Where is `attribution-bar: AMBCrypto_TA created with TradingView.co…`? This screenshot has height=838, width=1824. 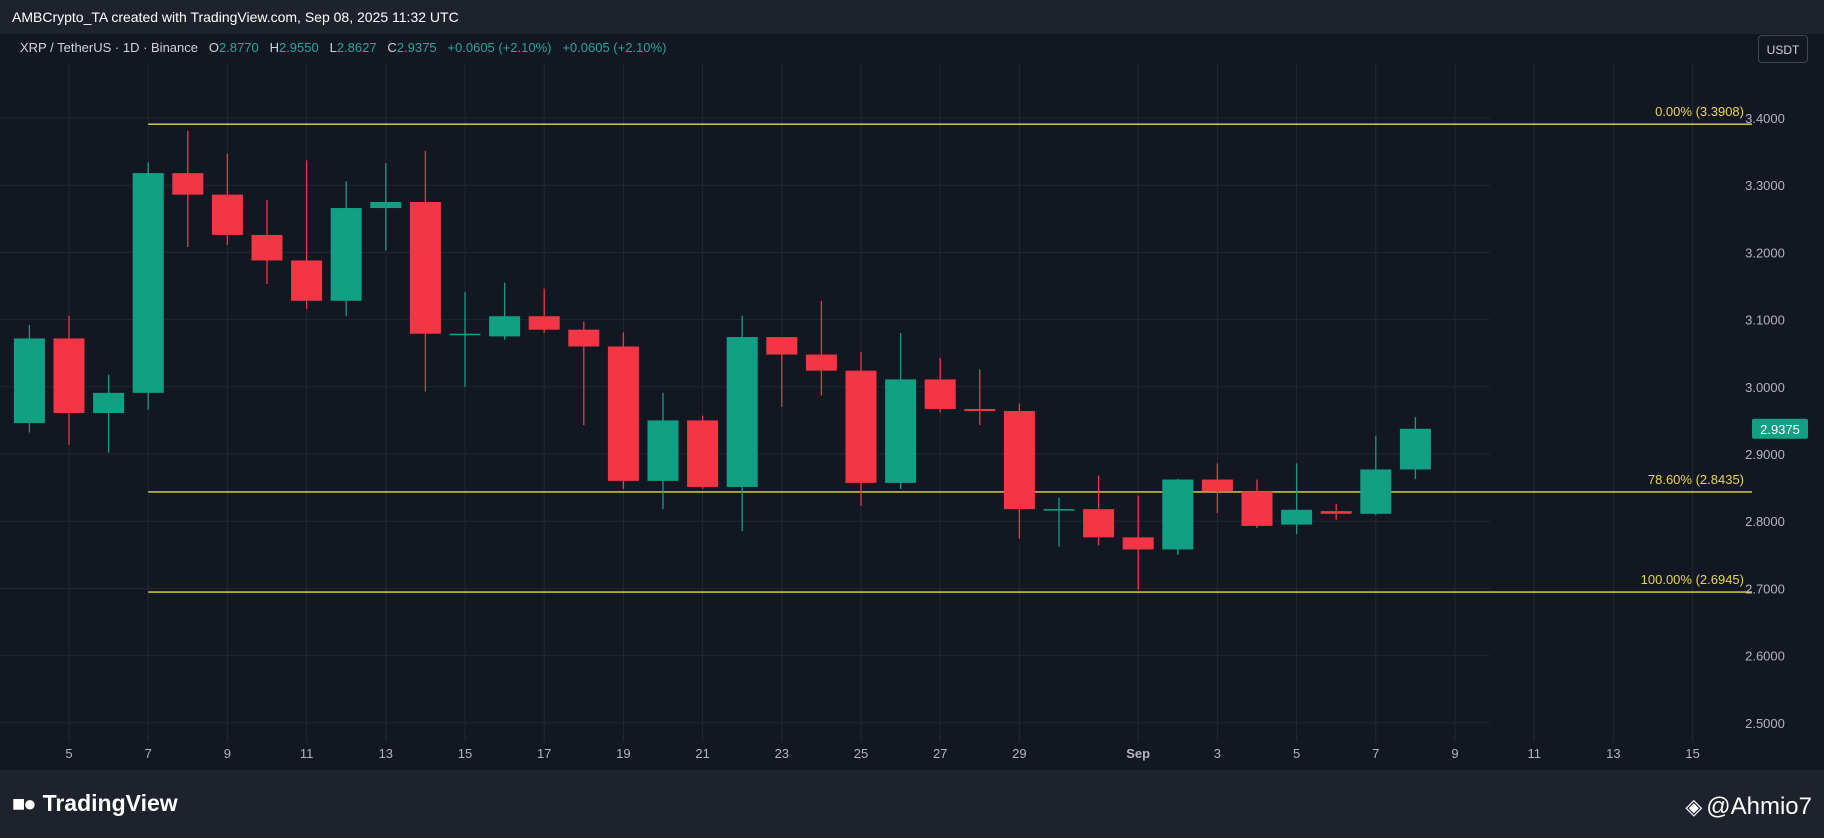 attribution-bar: AMBCrypto_TA created with TradingView.co… is located at coordinates (912, 17).